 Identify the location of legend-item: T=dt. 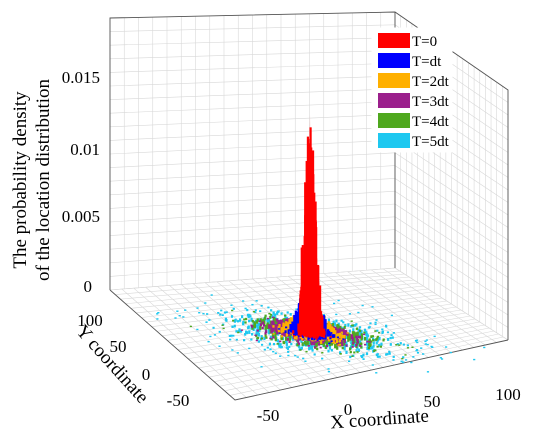
(410, 61).